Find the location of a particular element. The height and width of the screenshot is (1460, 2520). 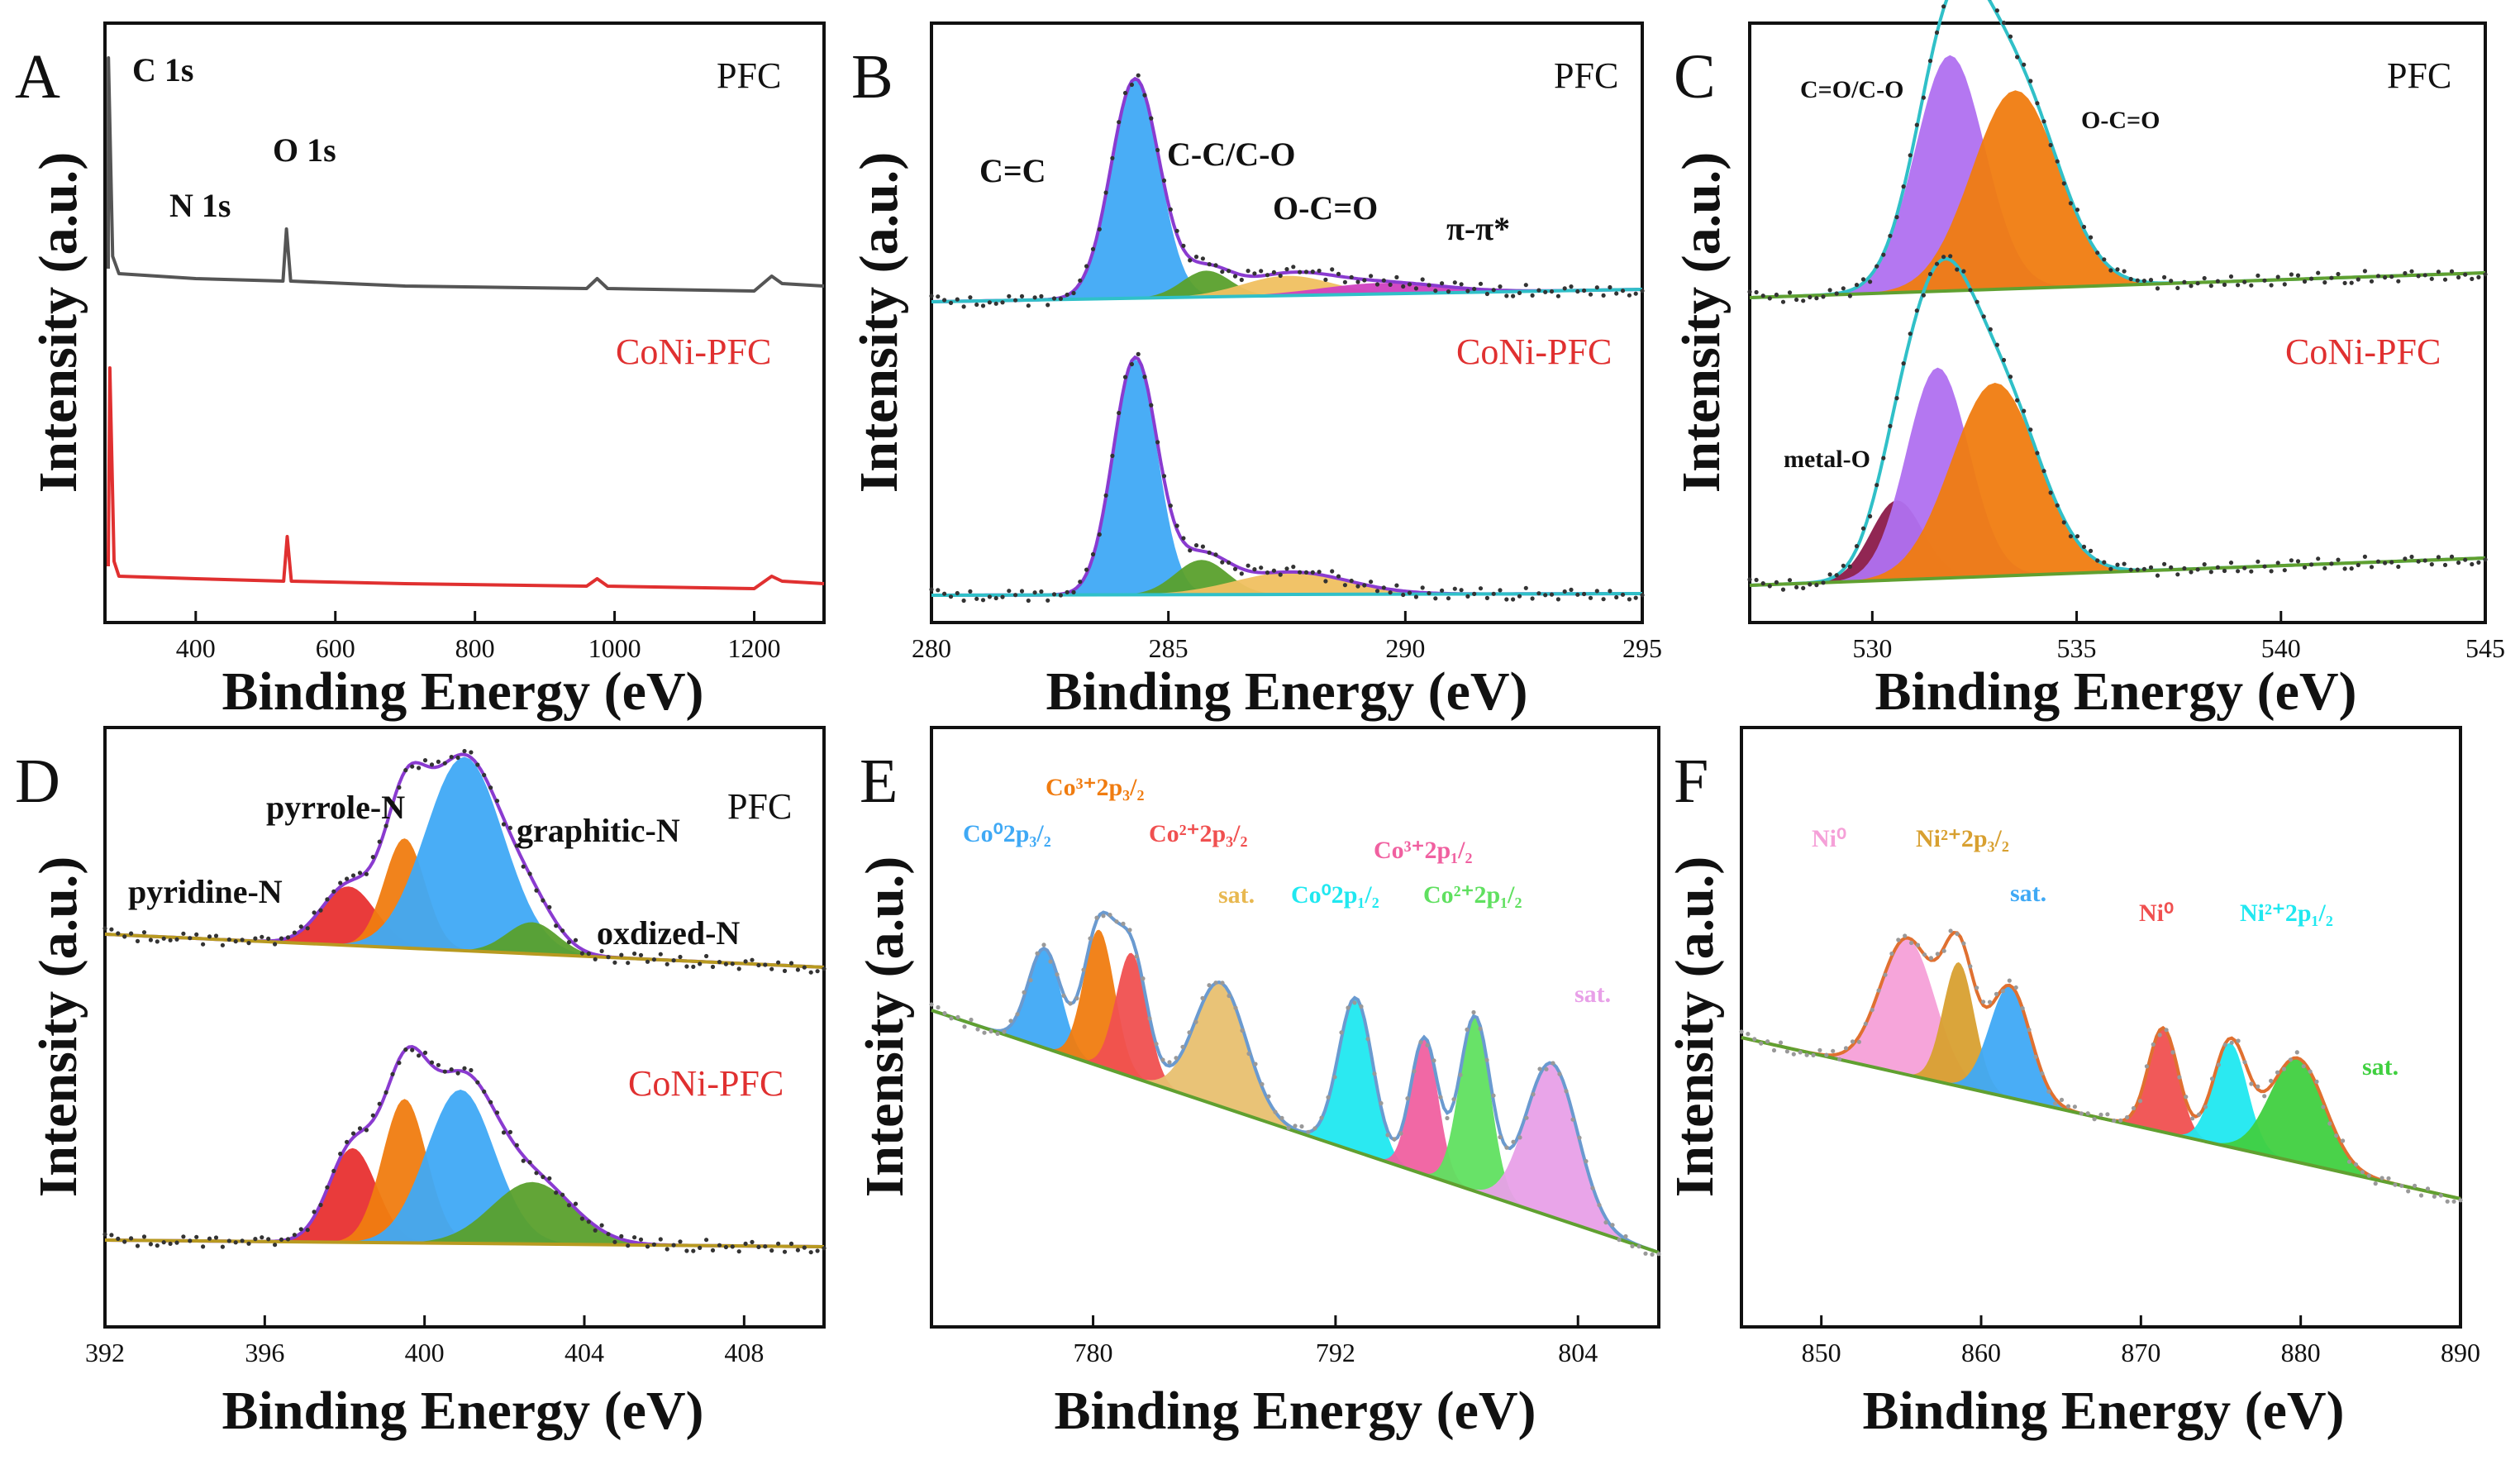

x-tick-label: 850 is located at coordinates (1821, 1353).